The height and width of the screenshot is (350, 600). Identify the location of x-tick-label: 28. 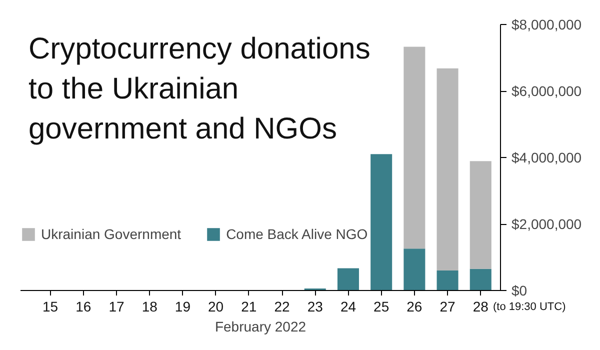
(480, 306).